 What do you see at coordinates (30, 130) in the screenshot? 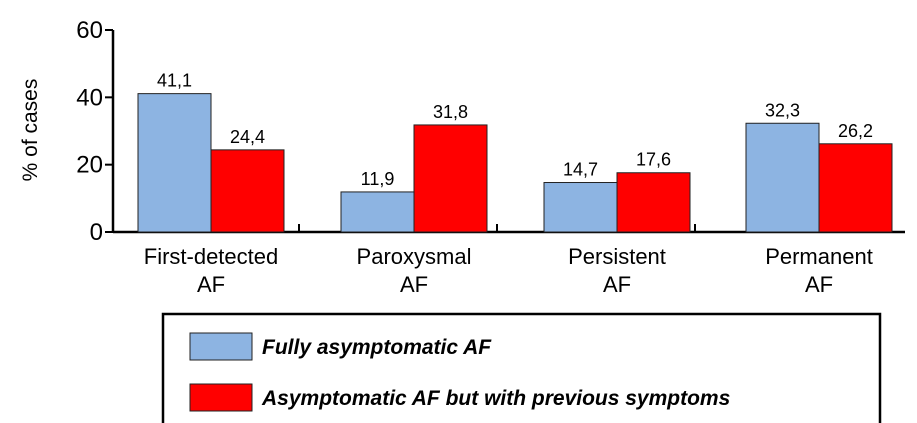
I see `y-axis-label: % of cases` at bounding box center [30, 130].